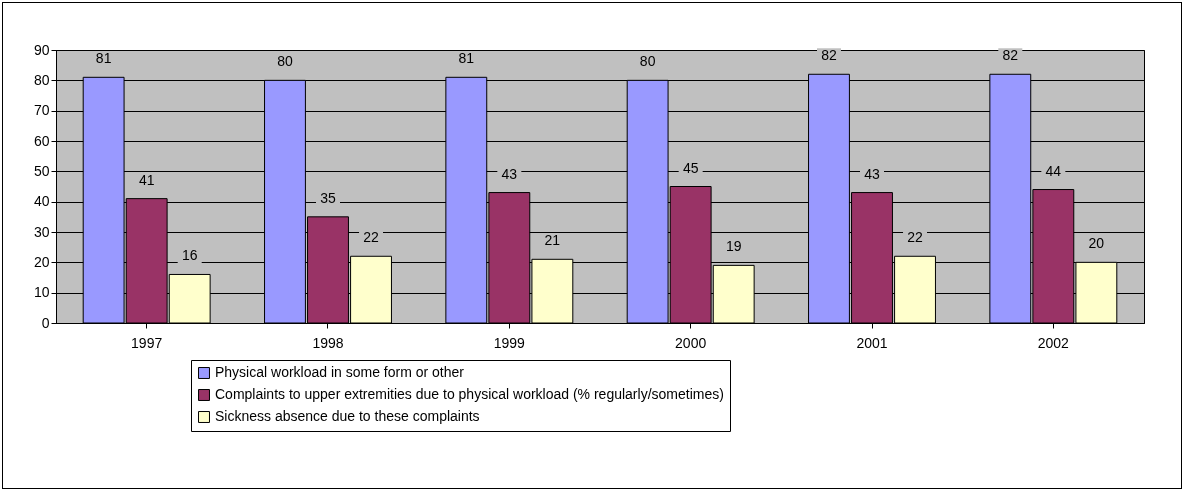 Image resolution: width=1184 pixels, height=491 pixels. Describe the element at coordinates (469, 394) in the screenshot. I see `legend-label: Complaints to upper extremities due to physical workload (% regularly/sometimes)` at that location.